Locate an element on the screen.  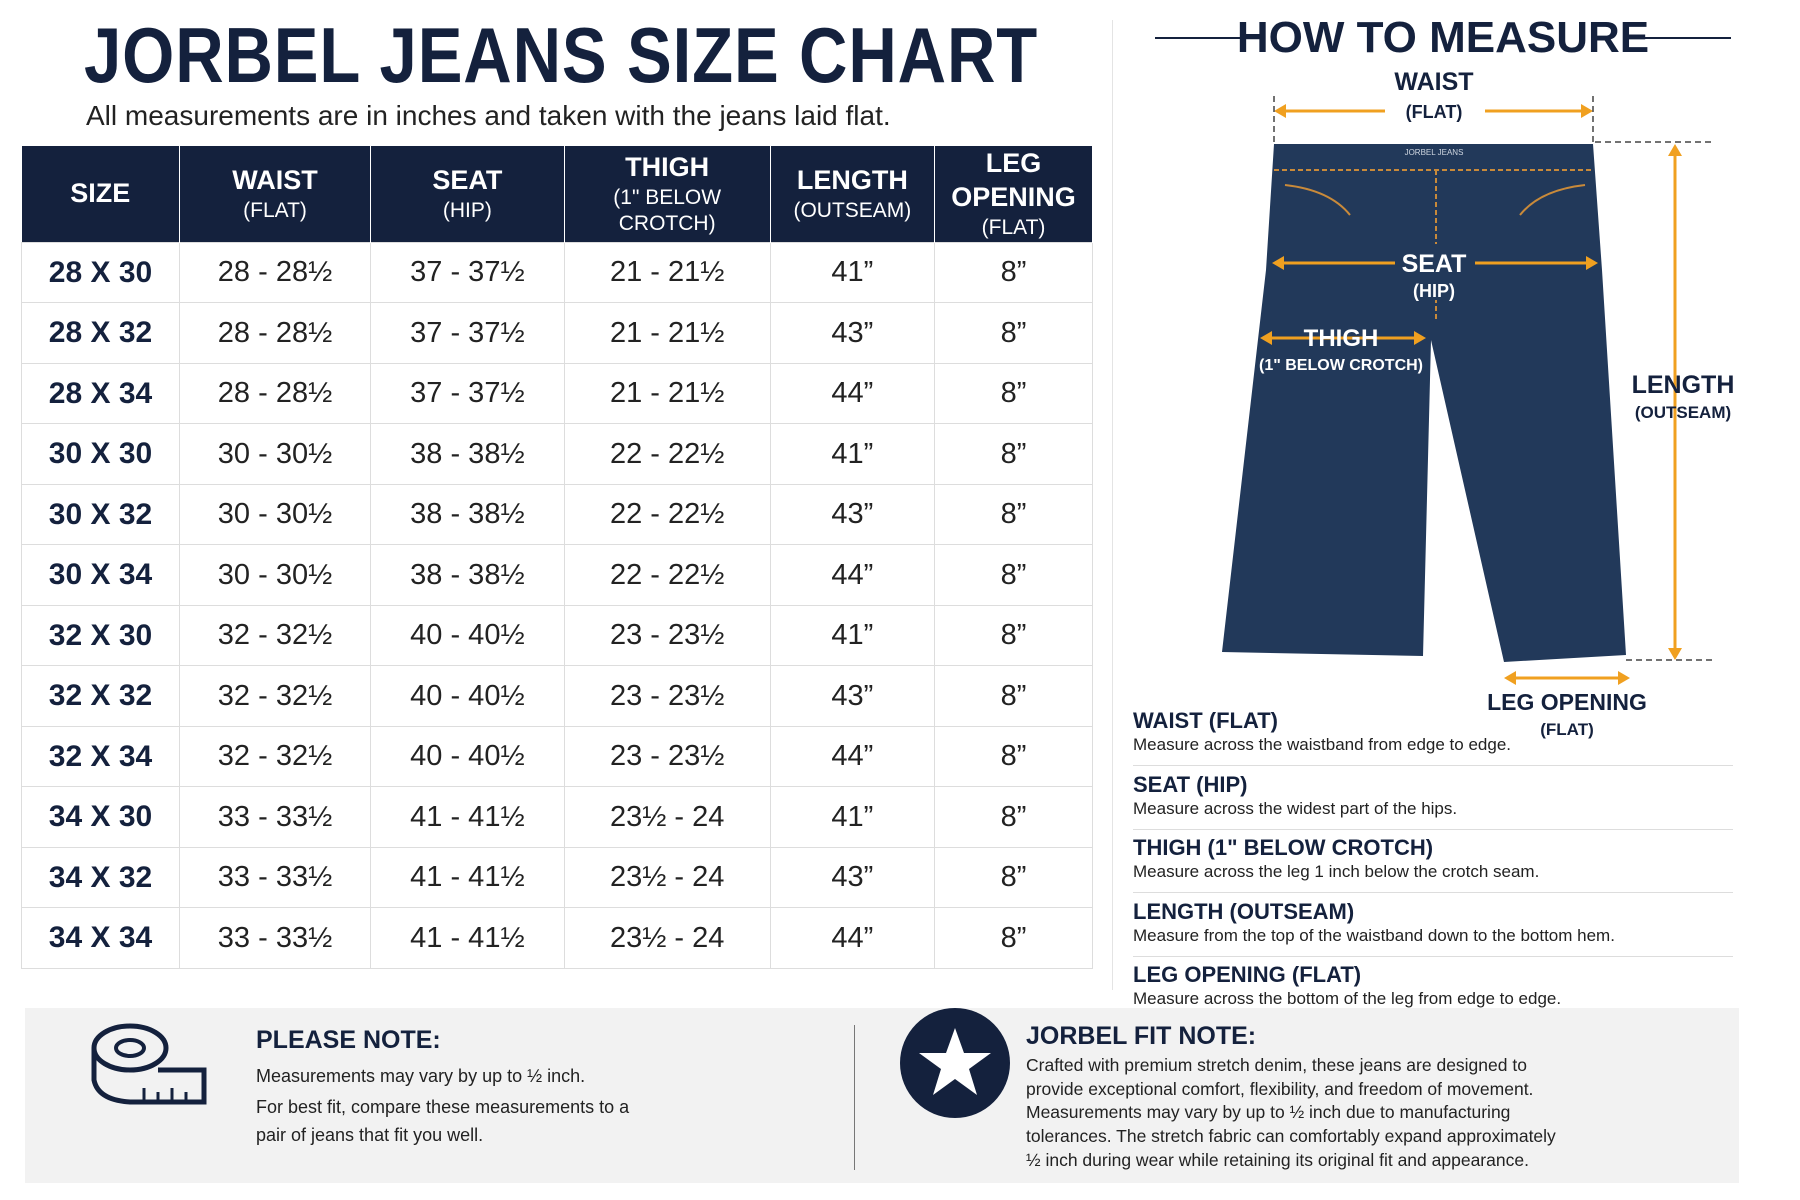
column-header: WAIST (FLAT) is located at coordinates (275, 194).